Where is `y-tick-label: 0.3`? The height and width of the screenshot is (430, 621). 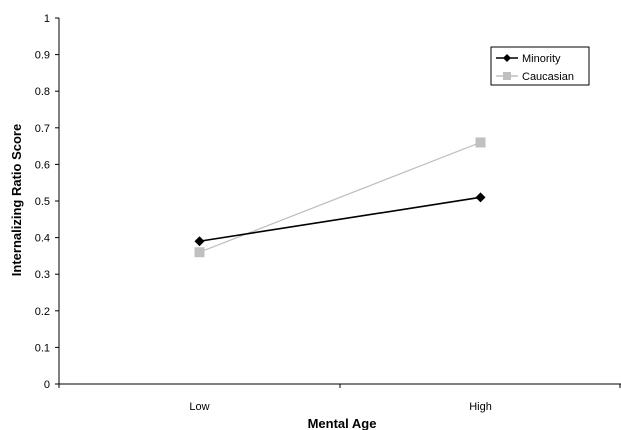 y-tick-label: 0.3 is located at coordinates (42, 275).